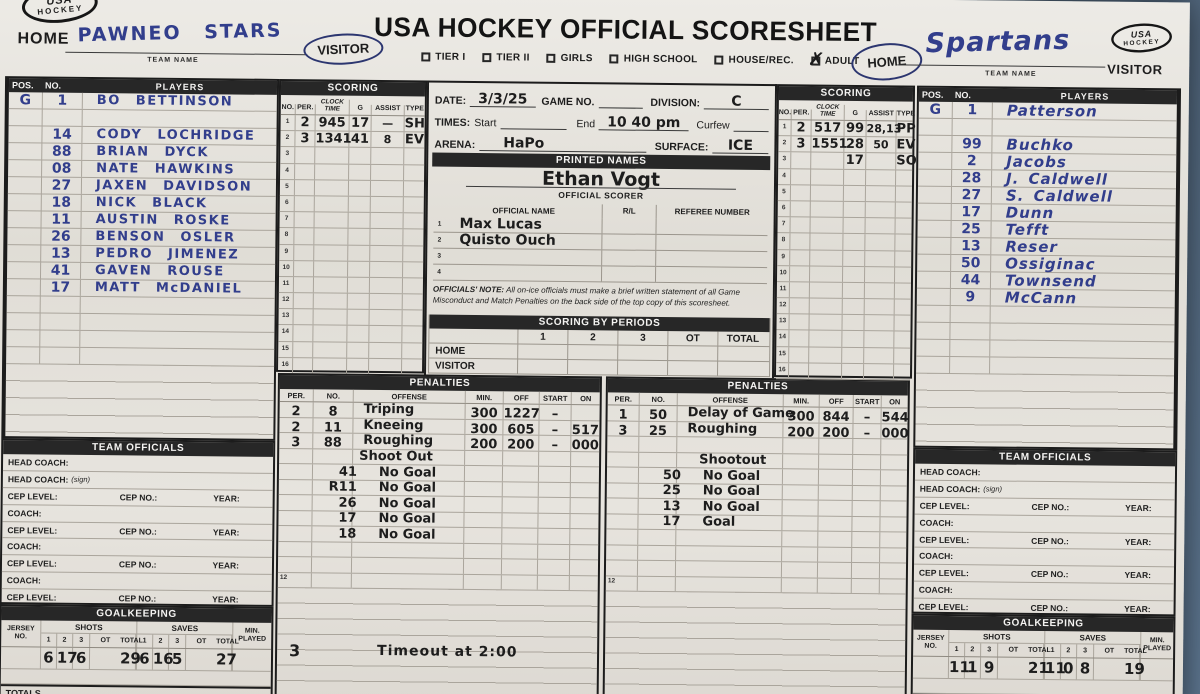 Image resolution: width=1200 pixels, height=694 pixels. Describe the element at coordinates (972, 161) in the screenshot. I see `player-number: 2` at that location.